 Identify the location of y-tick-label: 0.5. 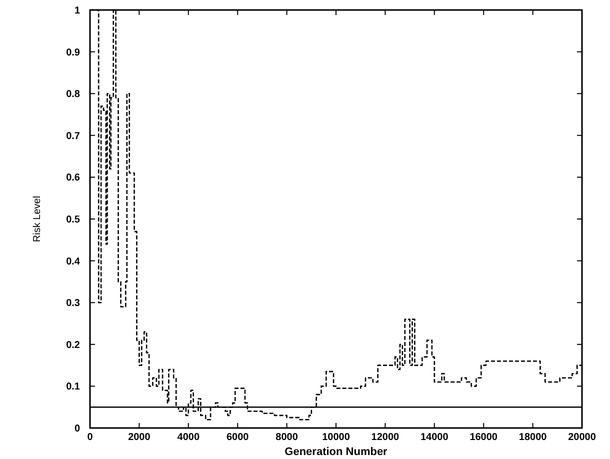
(73, 220).